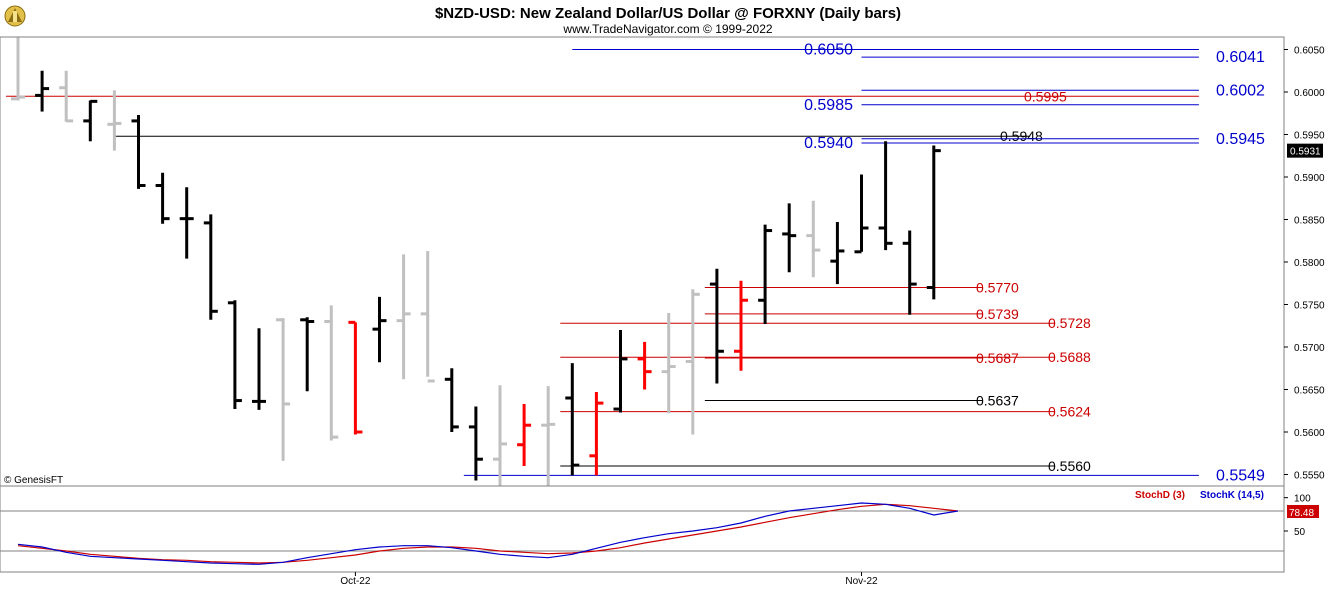  Describe the element at coordinates (1069, 412) in the screenshot. I see `level-label: 0.5624` at that location.